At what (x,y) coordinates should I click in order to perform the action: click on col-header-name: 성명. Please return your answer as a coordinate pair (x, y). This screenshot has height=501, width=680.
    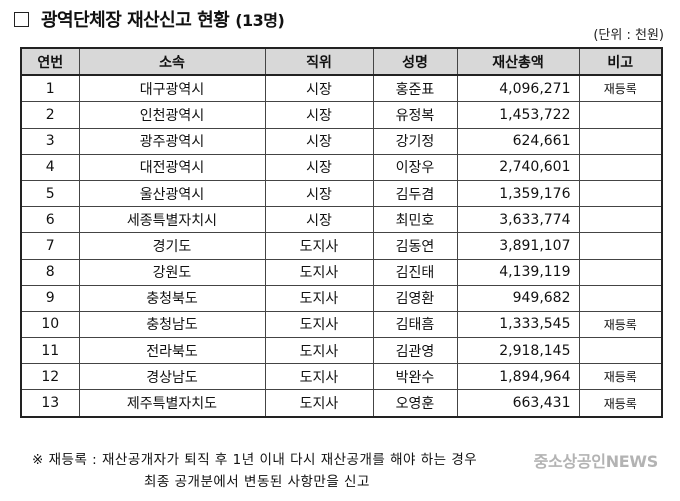
    Looking at the image, I should click on (415, 62).